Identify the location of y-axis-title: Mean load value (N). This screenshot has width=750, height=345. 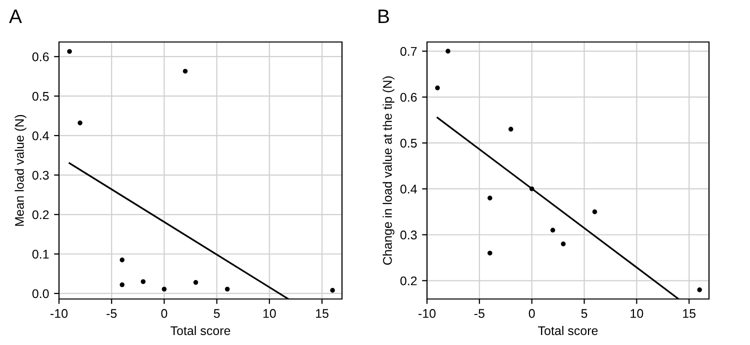
(20, 170).